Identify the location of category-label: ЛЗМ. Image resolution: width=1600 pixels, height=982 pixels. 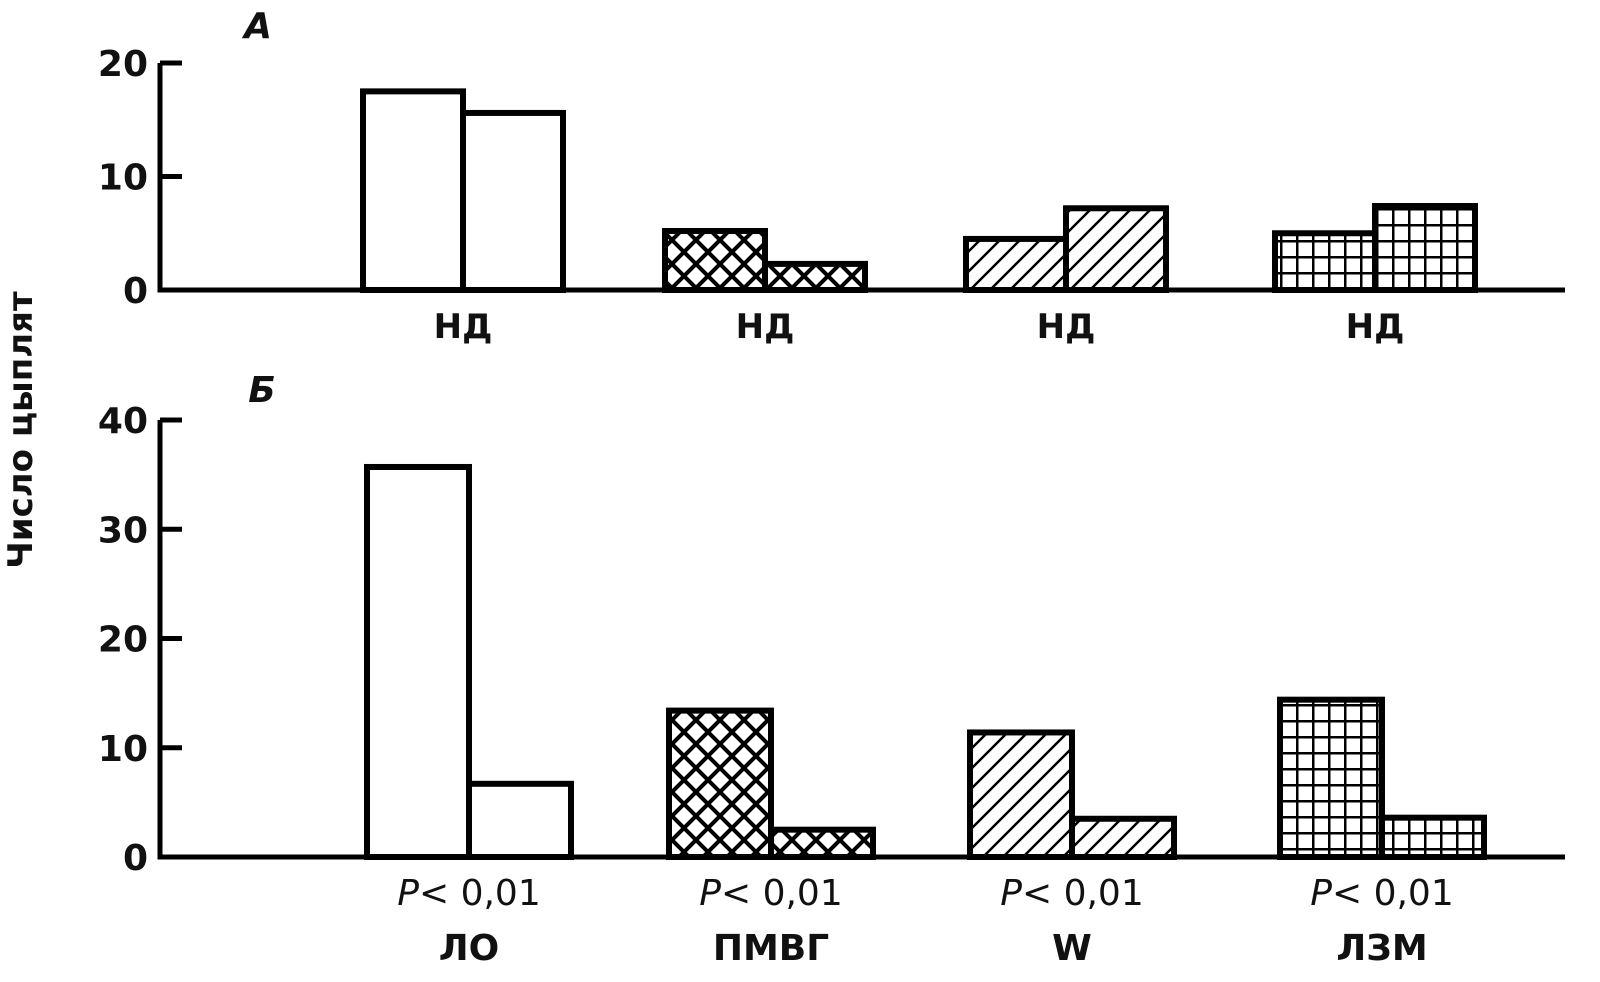
(1381, 948).